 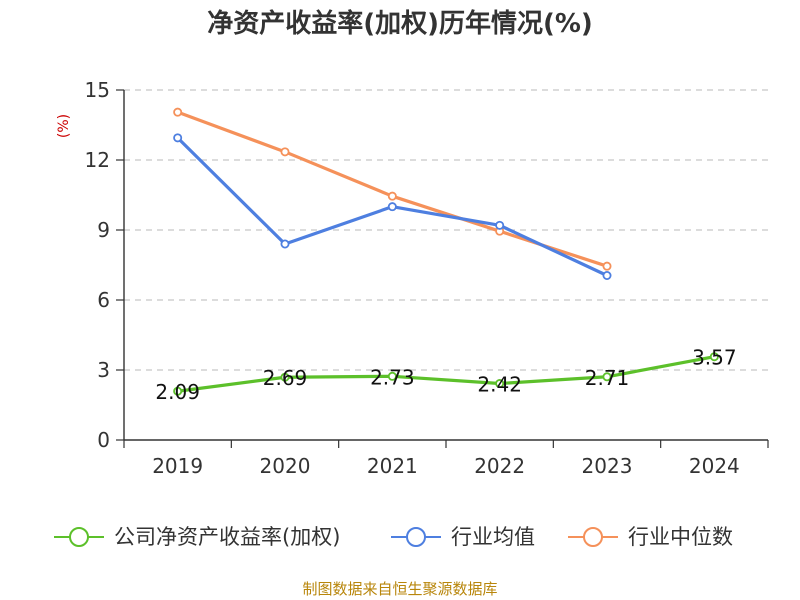 I want to click on data-label: 2.73, so click(x=392, y=377).